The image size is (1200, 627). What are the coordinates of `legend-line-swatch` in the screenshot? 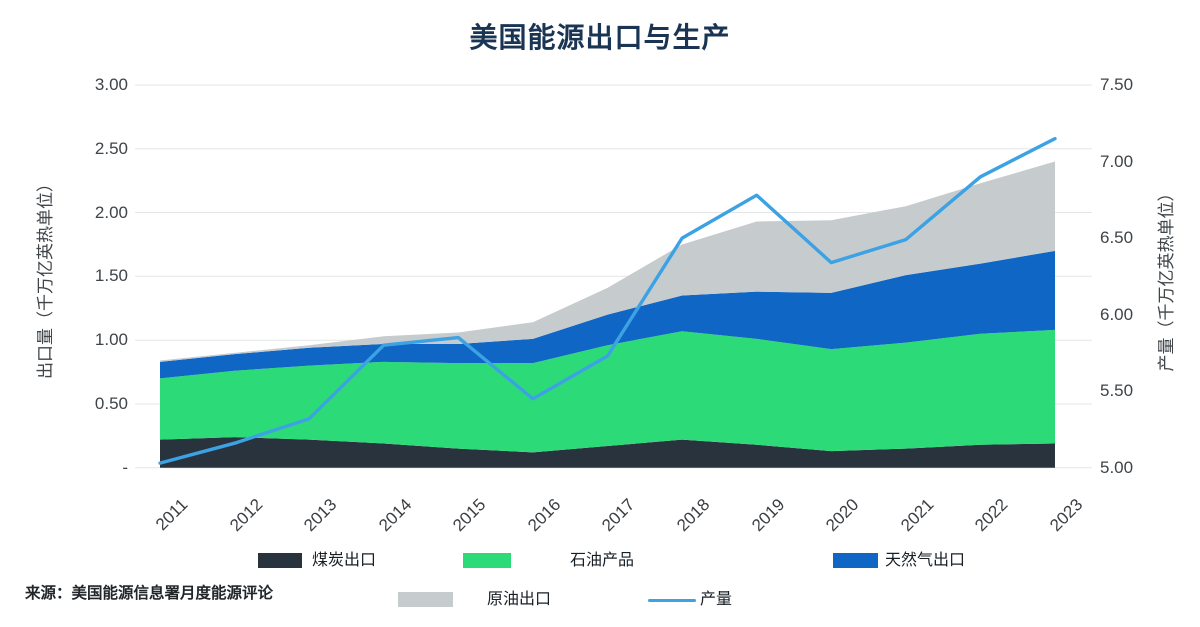 It's located at (672, 600).